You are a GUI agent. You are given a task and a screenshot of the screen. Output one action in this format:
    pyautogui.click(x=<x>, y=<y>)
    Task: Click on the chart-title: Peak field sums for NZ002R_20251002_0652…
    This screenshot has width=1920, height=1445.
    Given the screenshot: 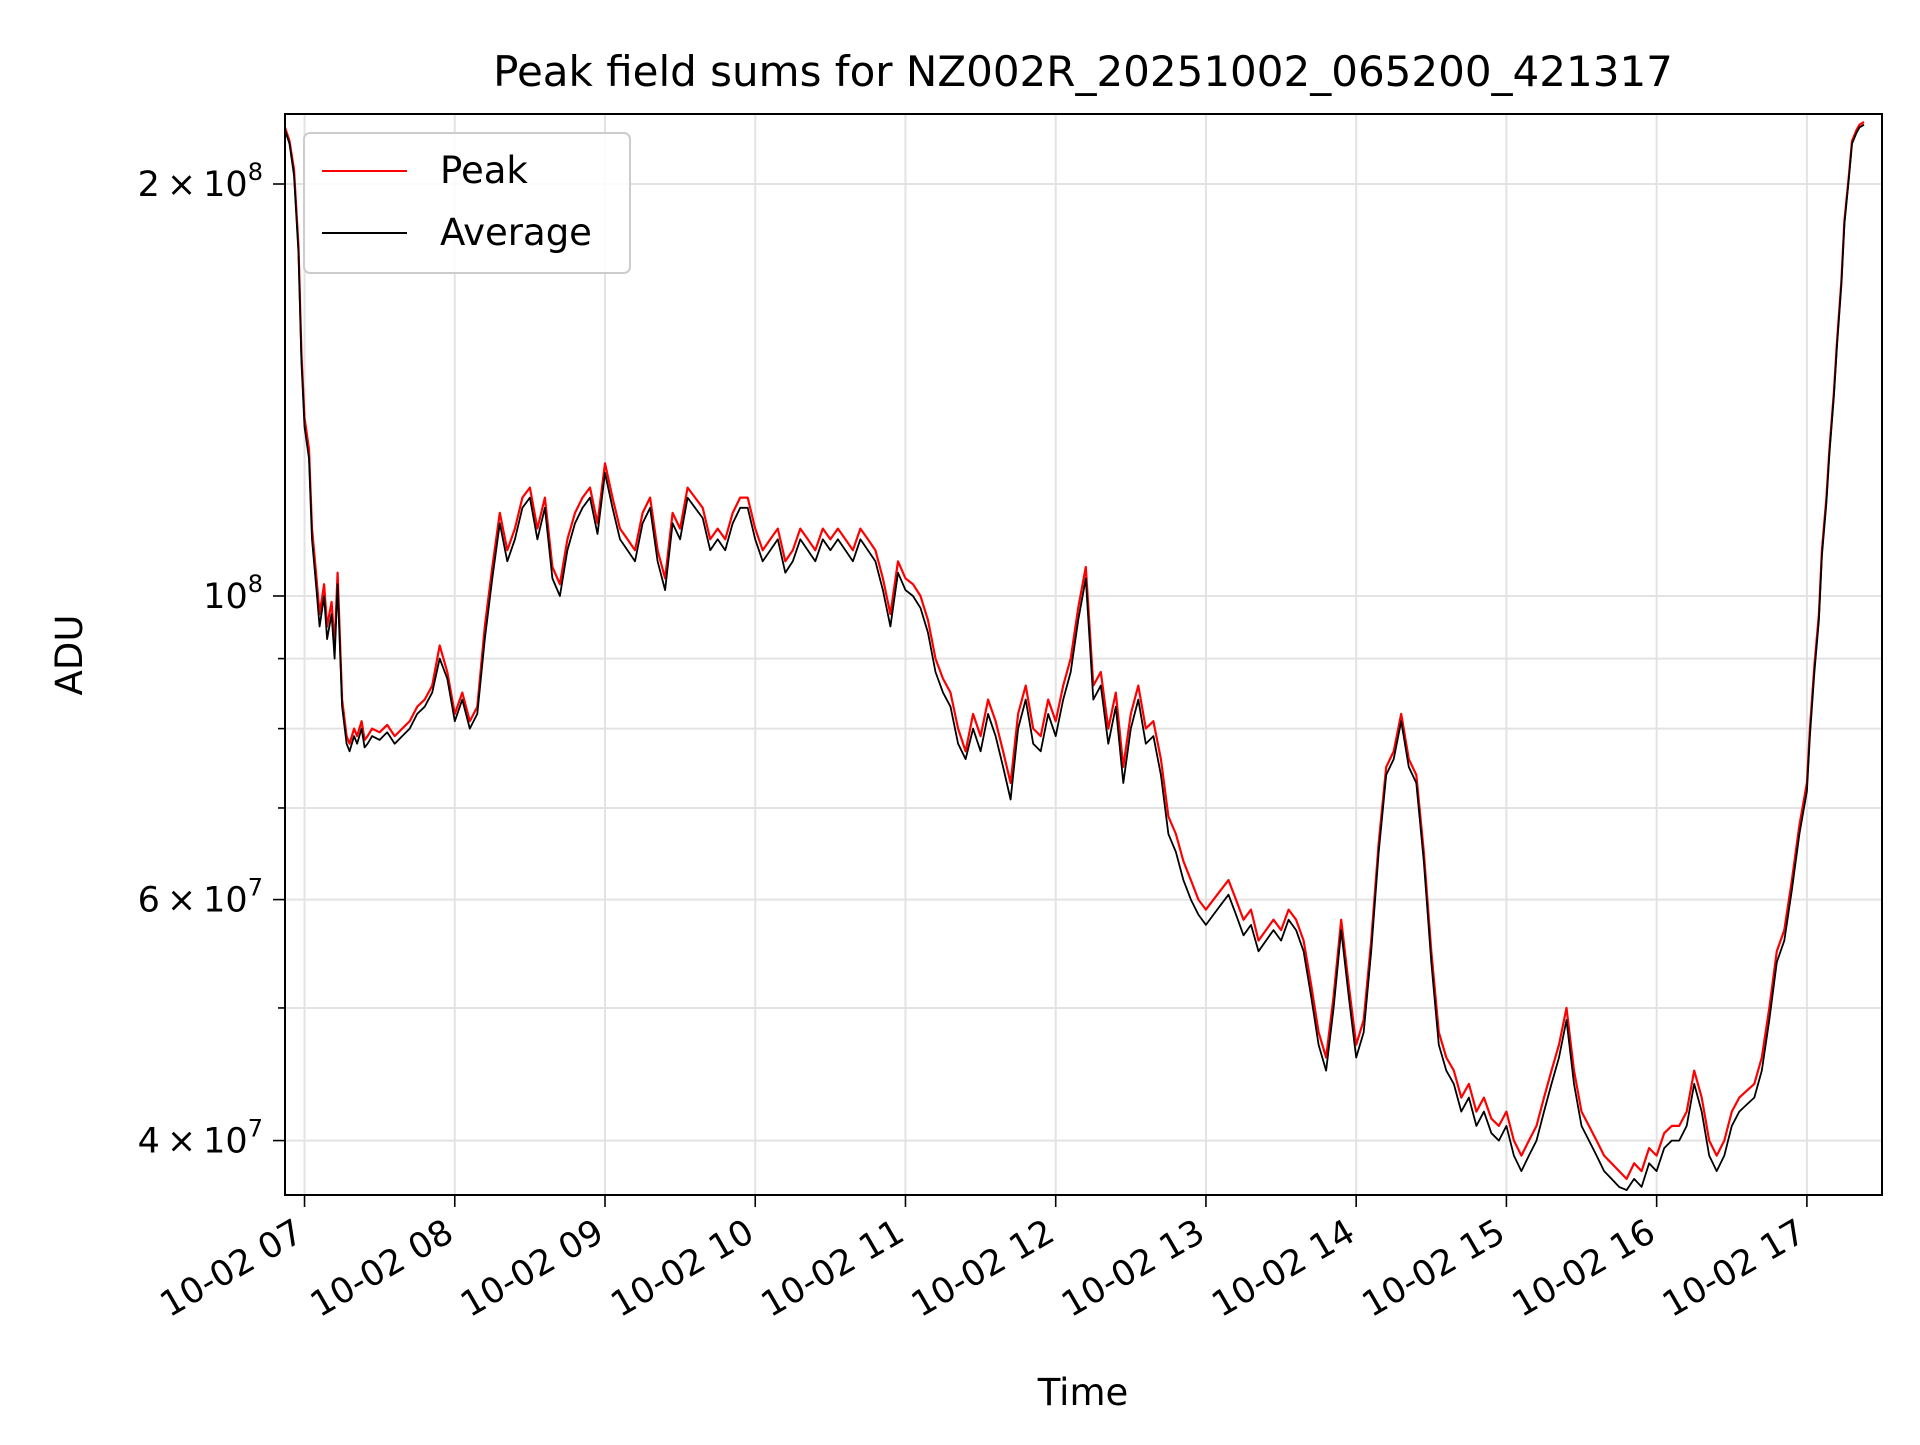 What is the action you would take?
    pyautogui.click(x=1083, y=71)
    